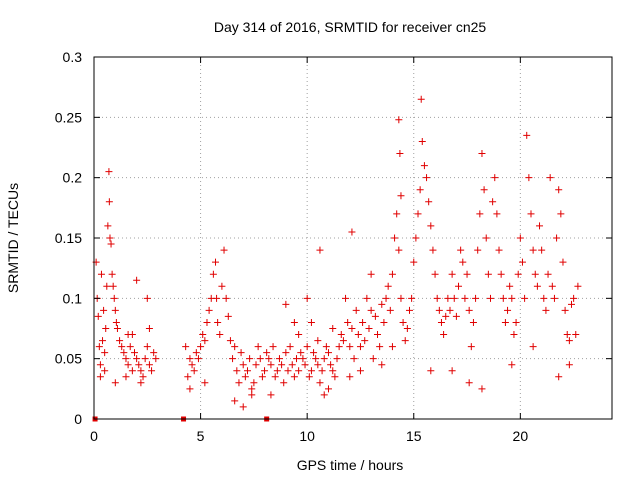  What do you see at coordinates (73, 298) in the screenshot?
I see `y-tick-label: 0.1` at bounding box center [73, 298].